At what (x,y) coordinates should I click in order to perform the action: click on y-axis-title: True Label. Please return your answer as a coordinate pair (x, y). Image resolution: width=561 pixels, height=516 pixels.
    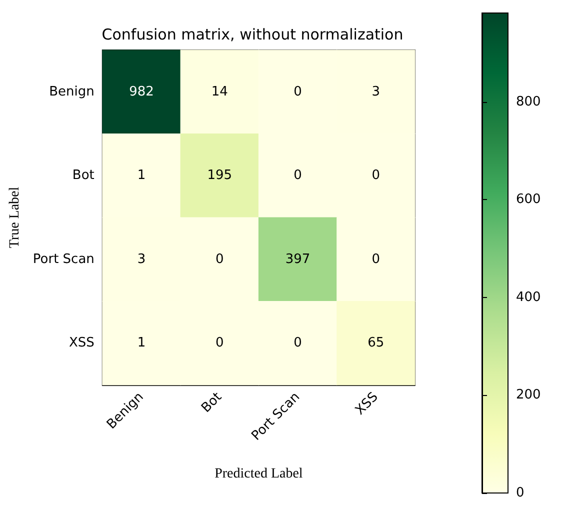
    Looking at the image, I should click on (15, 217).